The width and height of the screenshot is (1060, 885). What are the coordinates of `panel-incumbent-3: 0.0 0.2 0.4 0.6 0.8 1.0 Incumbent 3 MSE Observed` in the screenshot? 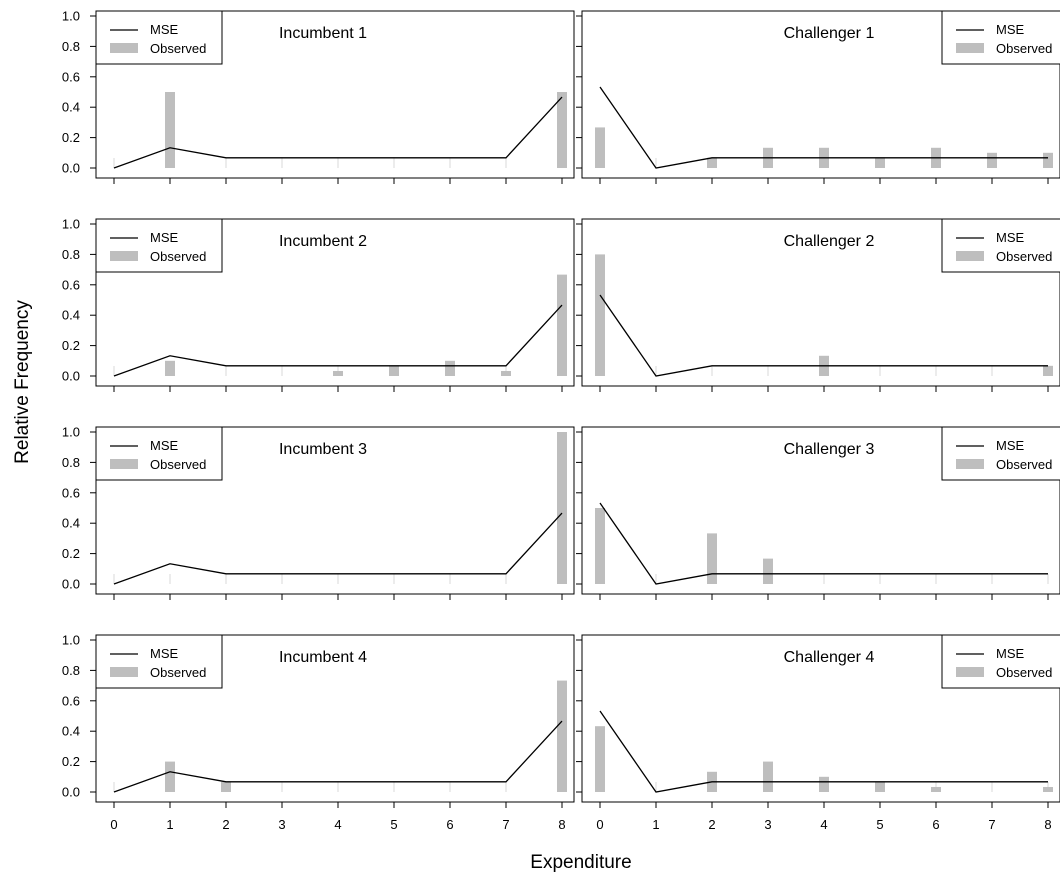 It's located at (318, 512).